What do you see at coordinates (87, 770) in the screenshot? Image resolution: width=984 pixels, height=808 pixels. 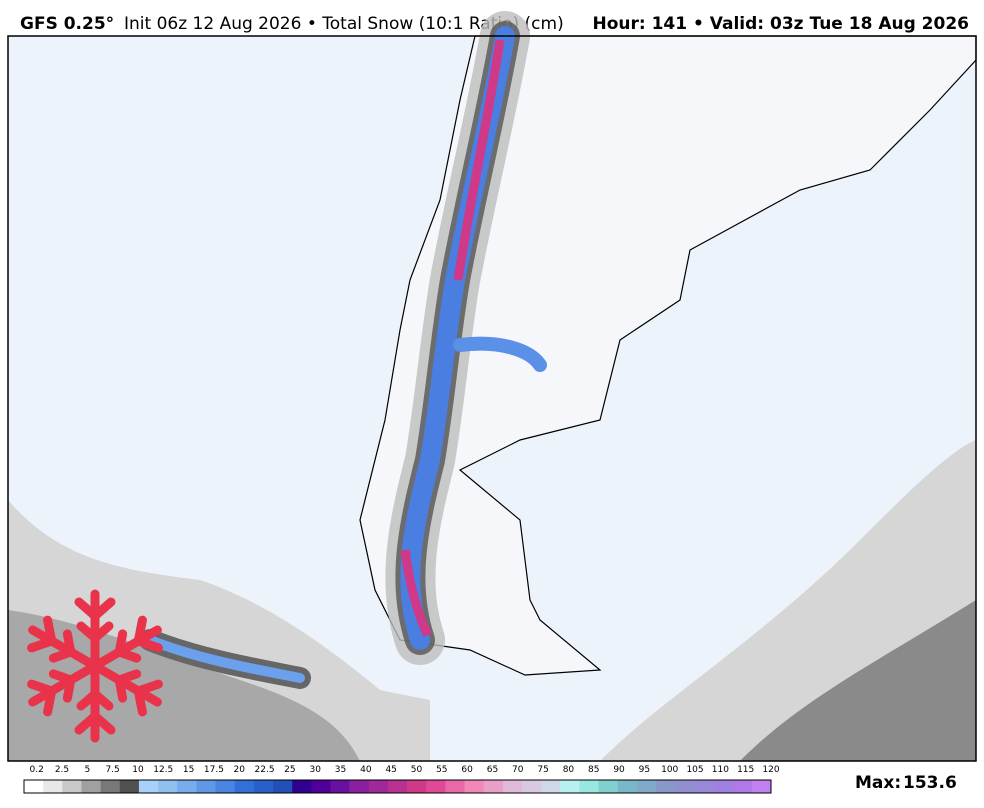 I see `colorbar-label: 5` at bounding box center [87, 770].